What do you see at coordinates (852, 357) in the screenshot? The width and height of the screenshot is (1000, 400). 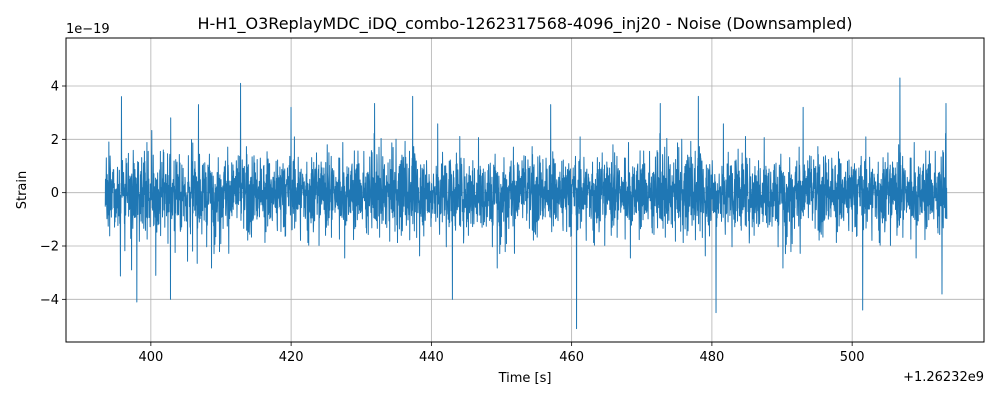 I see `x-tick-label: 500` at bounding box center [852, 357].